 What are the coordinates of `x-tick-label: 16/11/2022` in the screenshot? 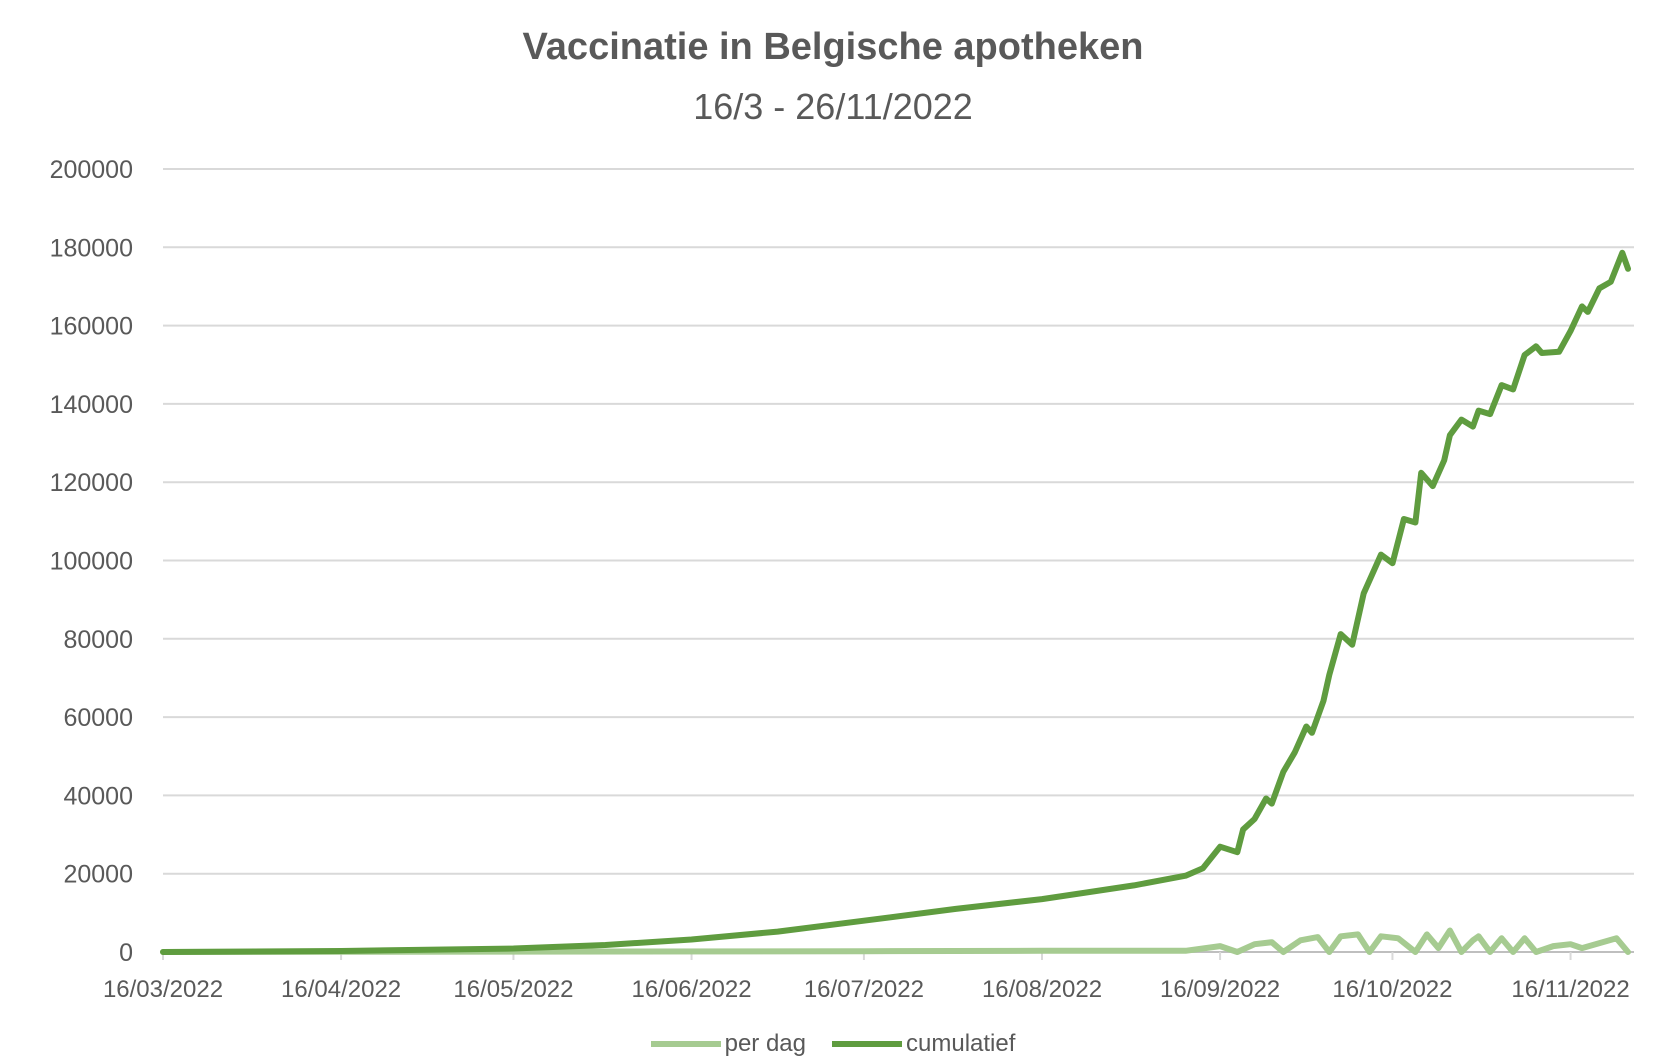 It's located at (1570, 989).